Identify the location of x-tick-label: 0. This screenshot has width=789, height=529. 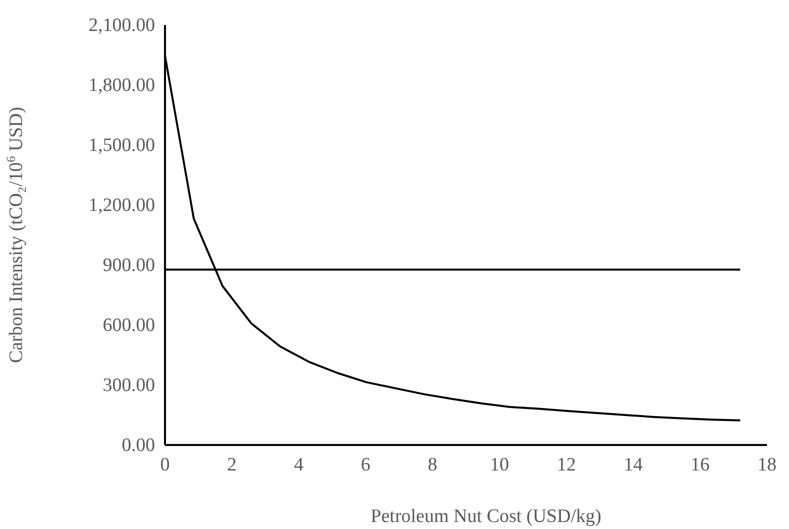
(165, 465).